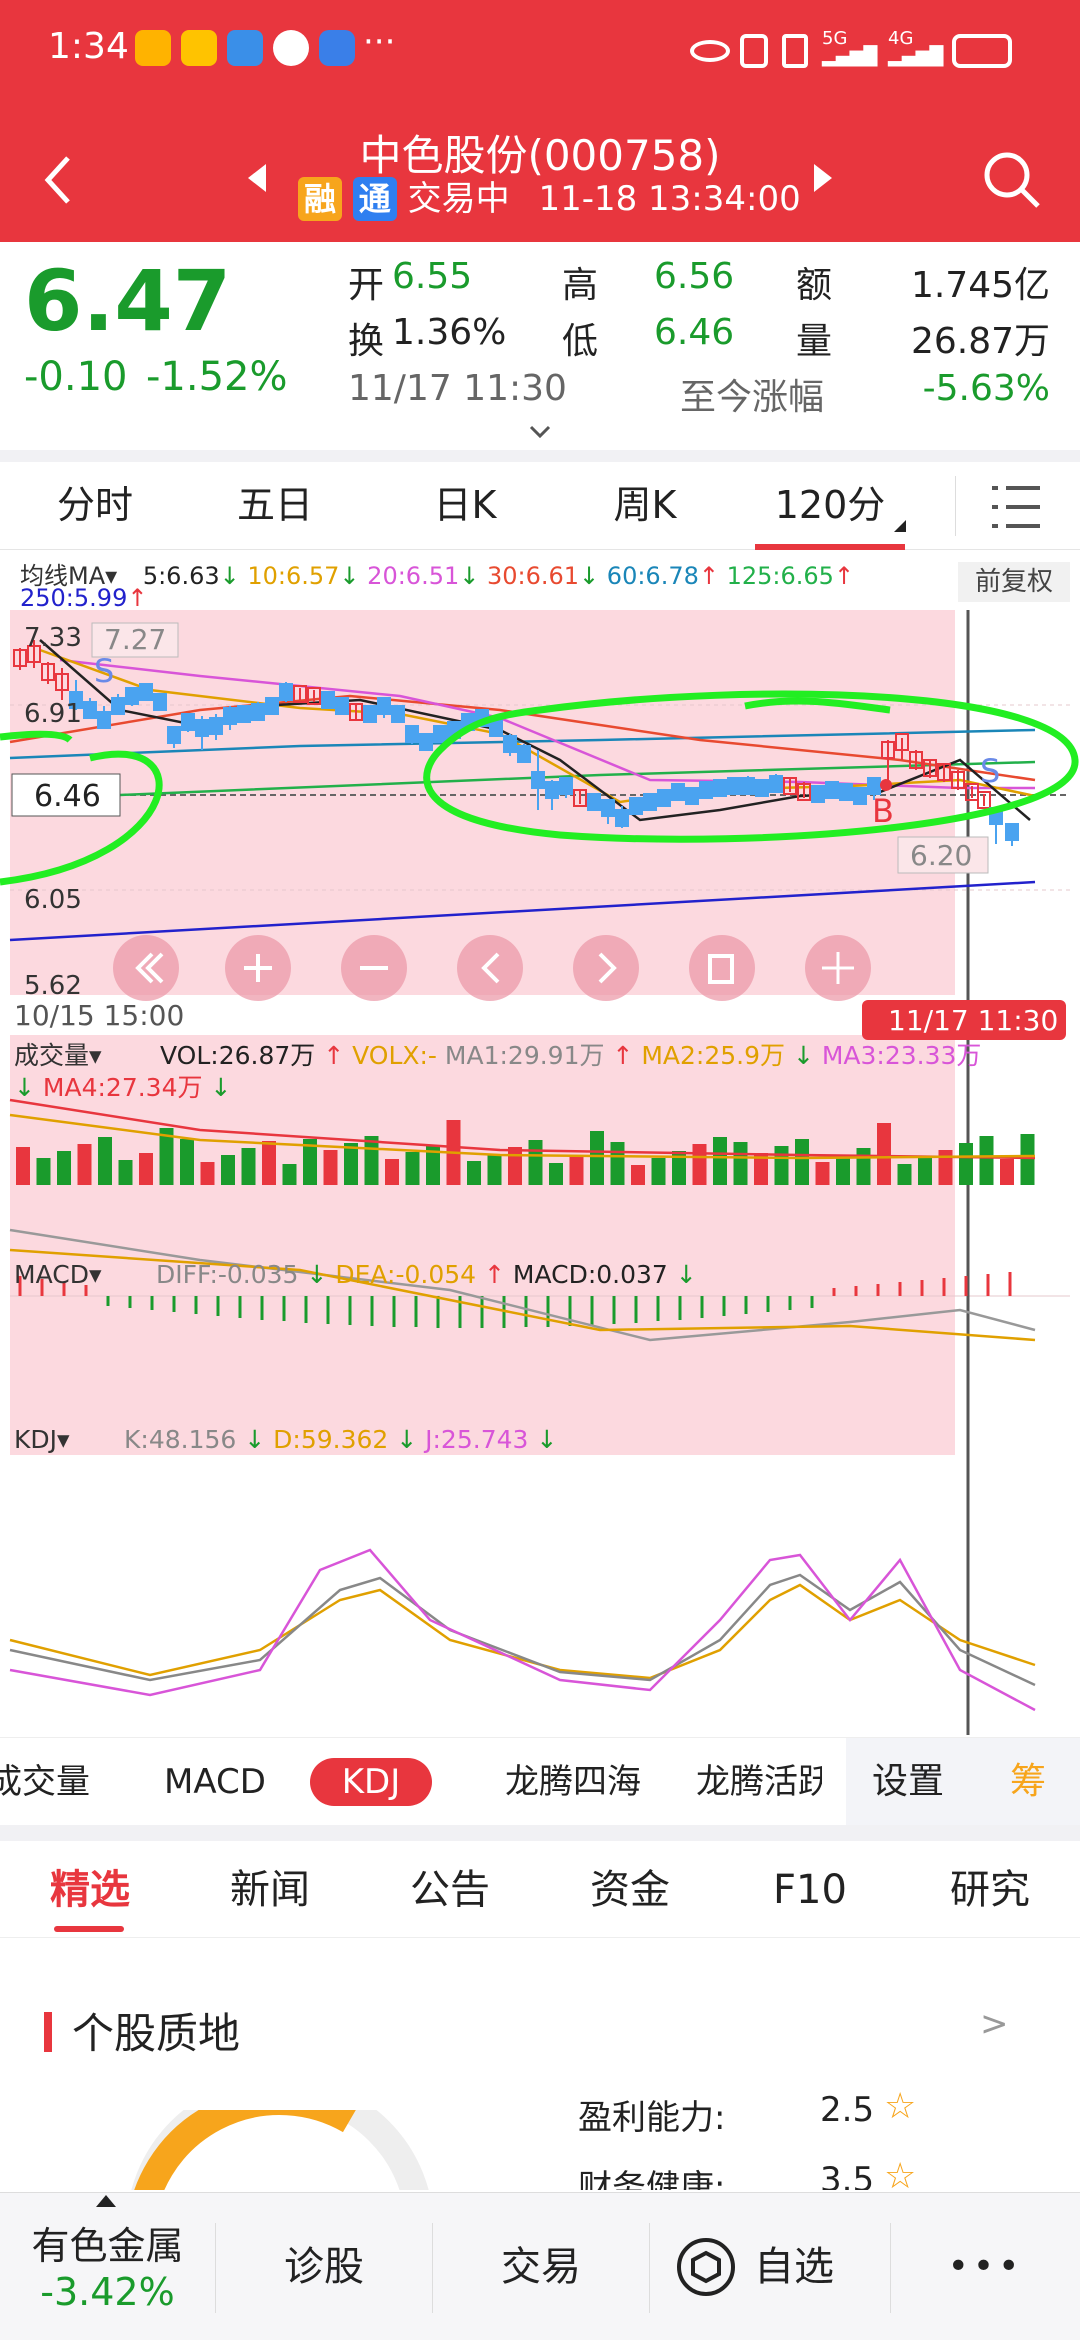 The height and width of the screenshot is (2341, 1080). Describe the element at coordinates (366, 285) in the screenshot. I see `open-label: 开` at that location.